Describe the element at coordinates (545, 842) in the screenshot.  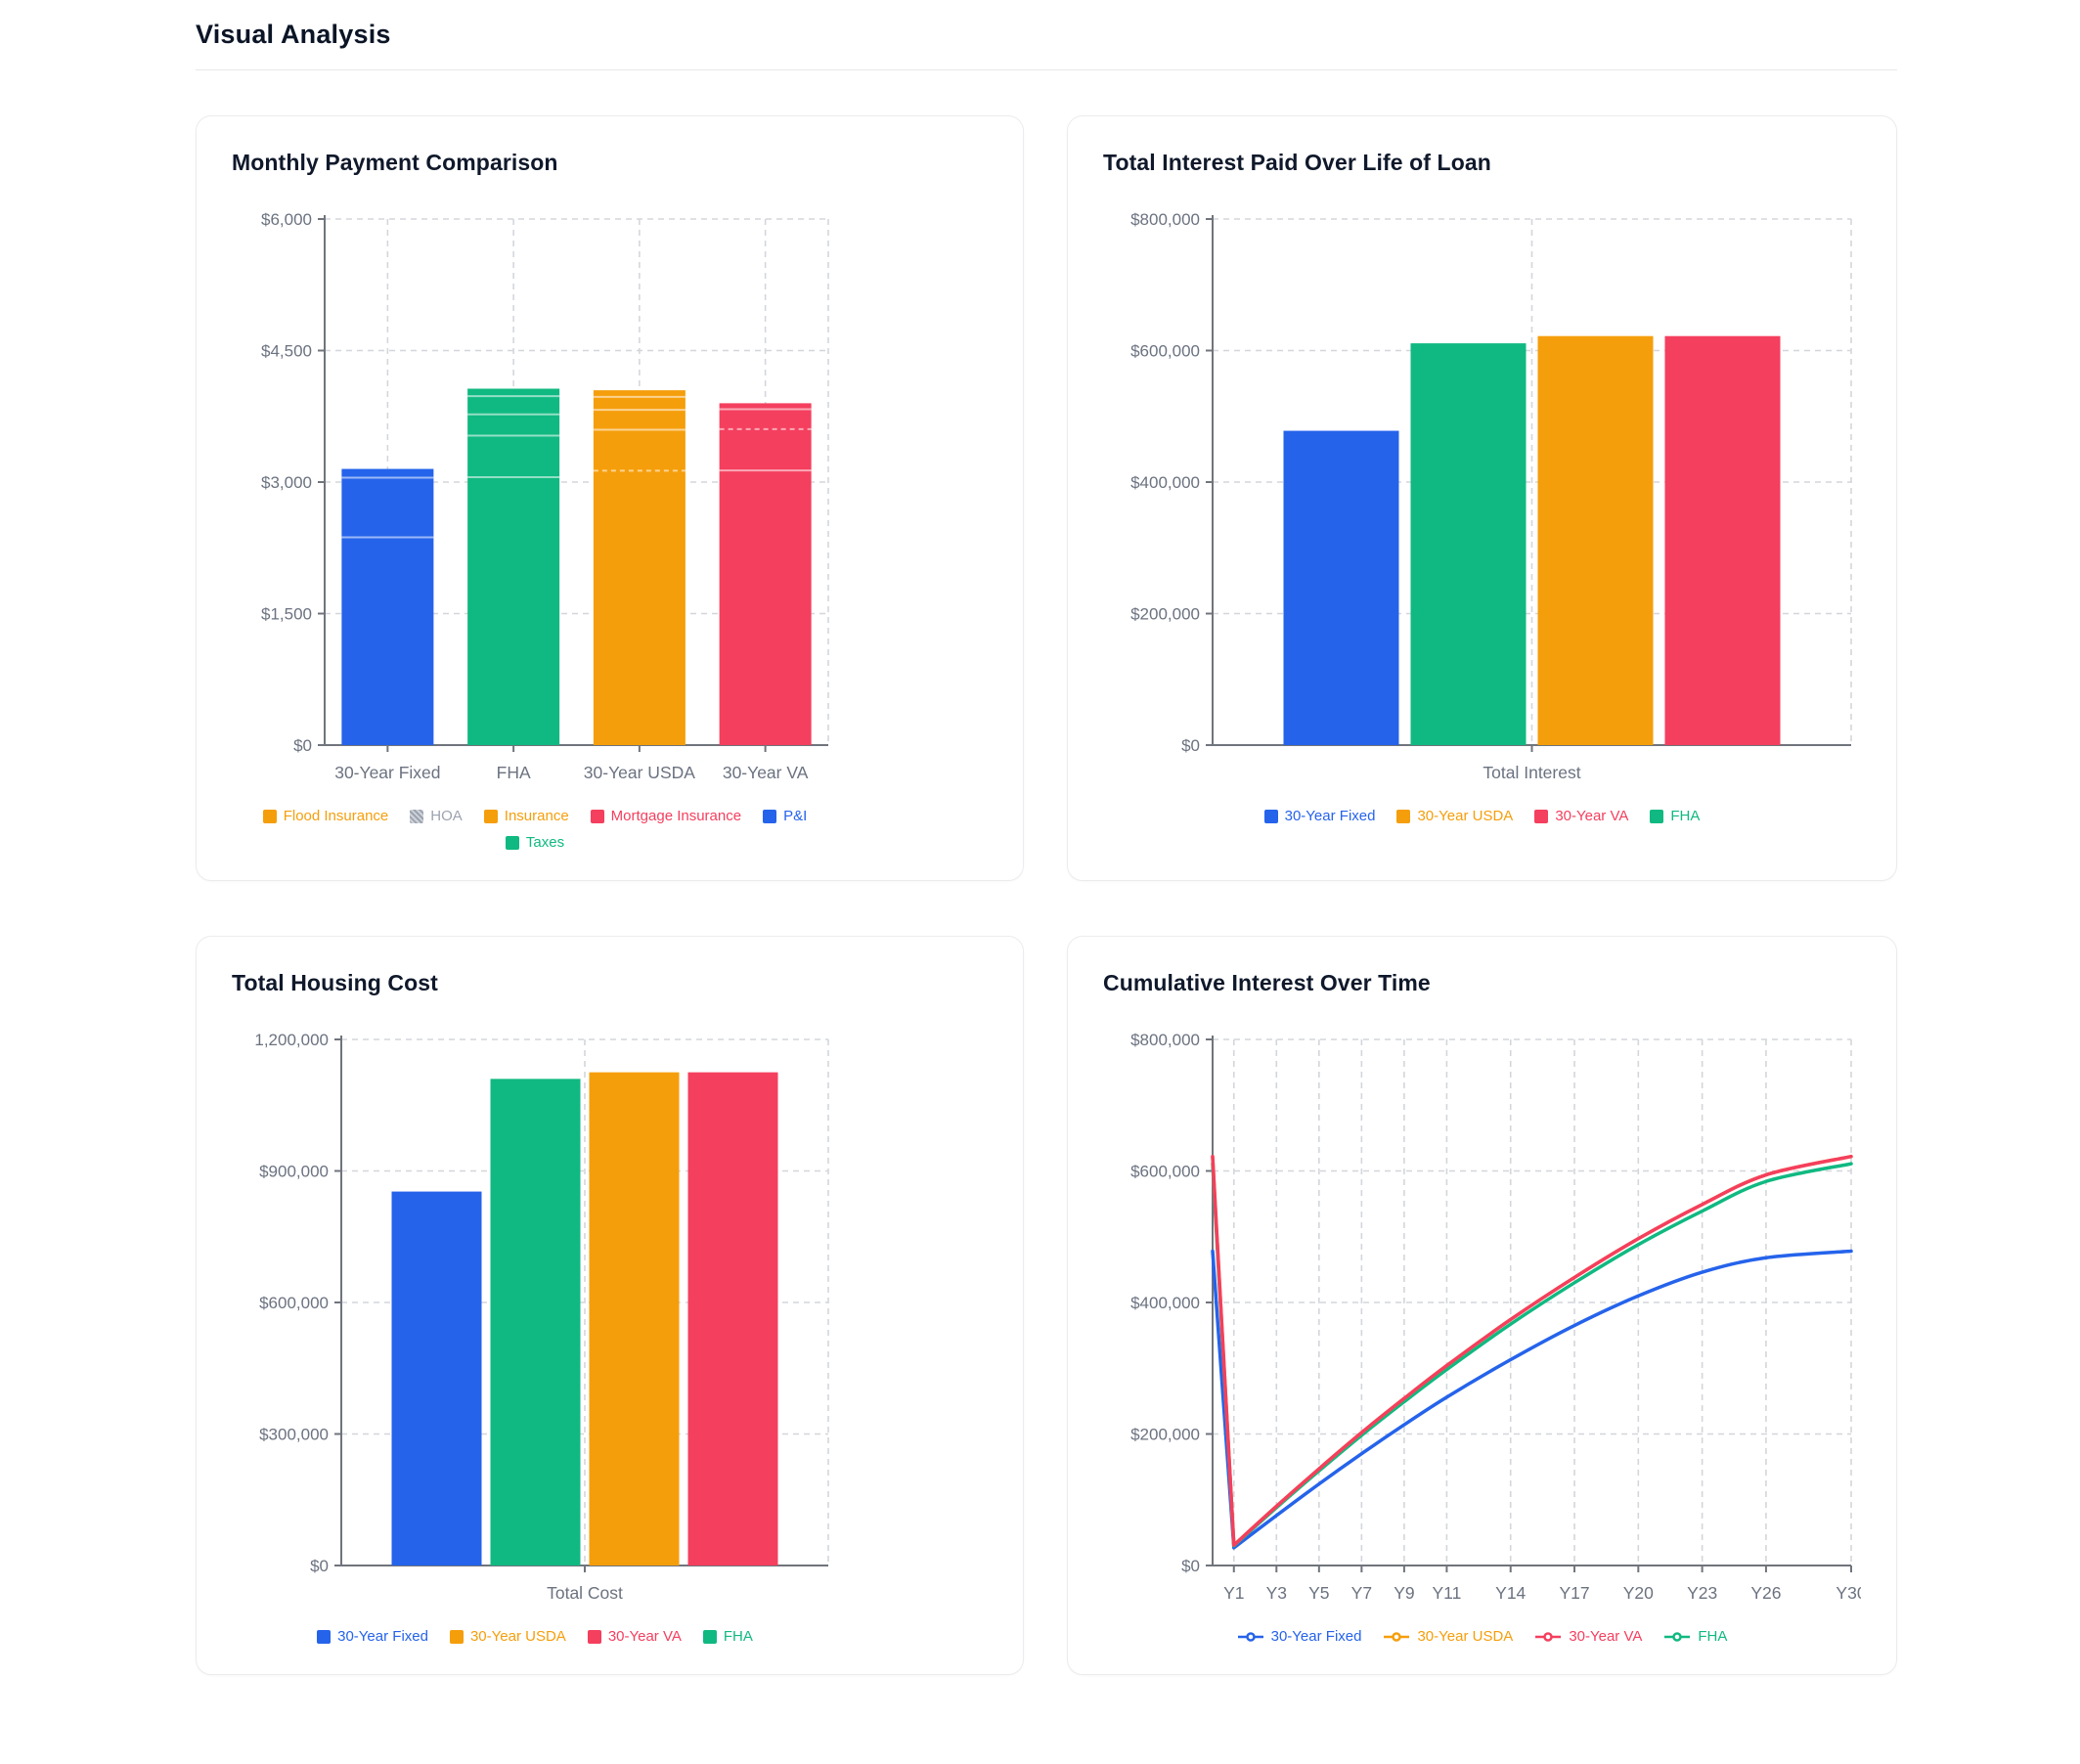
I see `legend-label: Taxes` at that location.